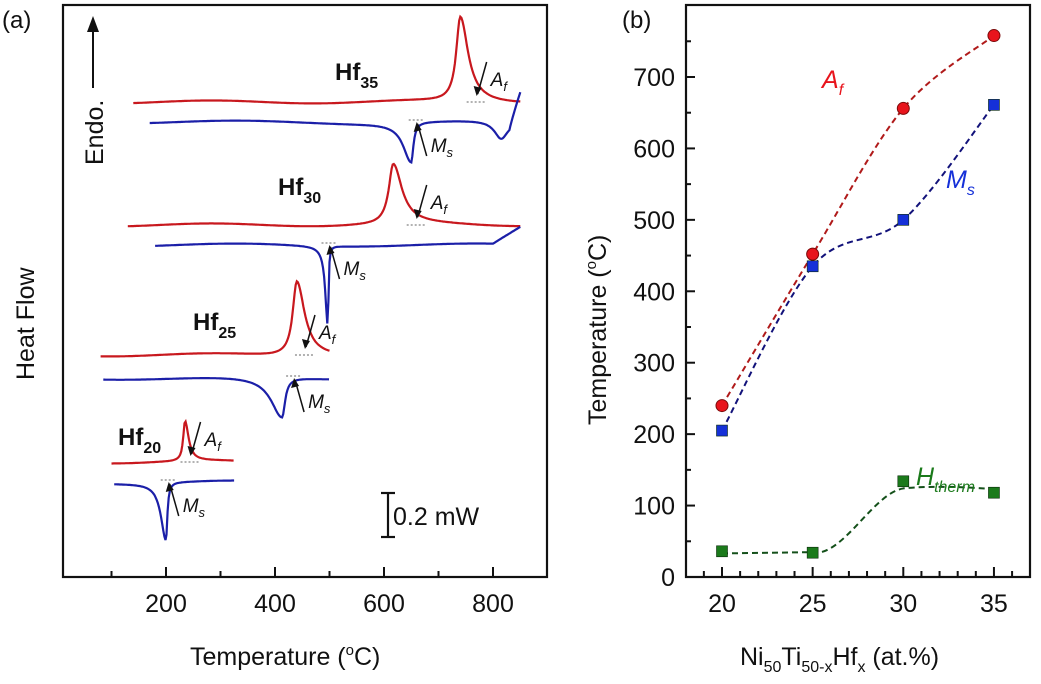  What do you see at coordinates (275, 604) in the screenshot?
I see `x-tick-label: 400` at bounding box center [275, 604].